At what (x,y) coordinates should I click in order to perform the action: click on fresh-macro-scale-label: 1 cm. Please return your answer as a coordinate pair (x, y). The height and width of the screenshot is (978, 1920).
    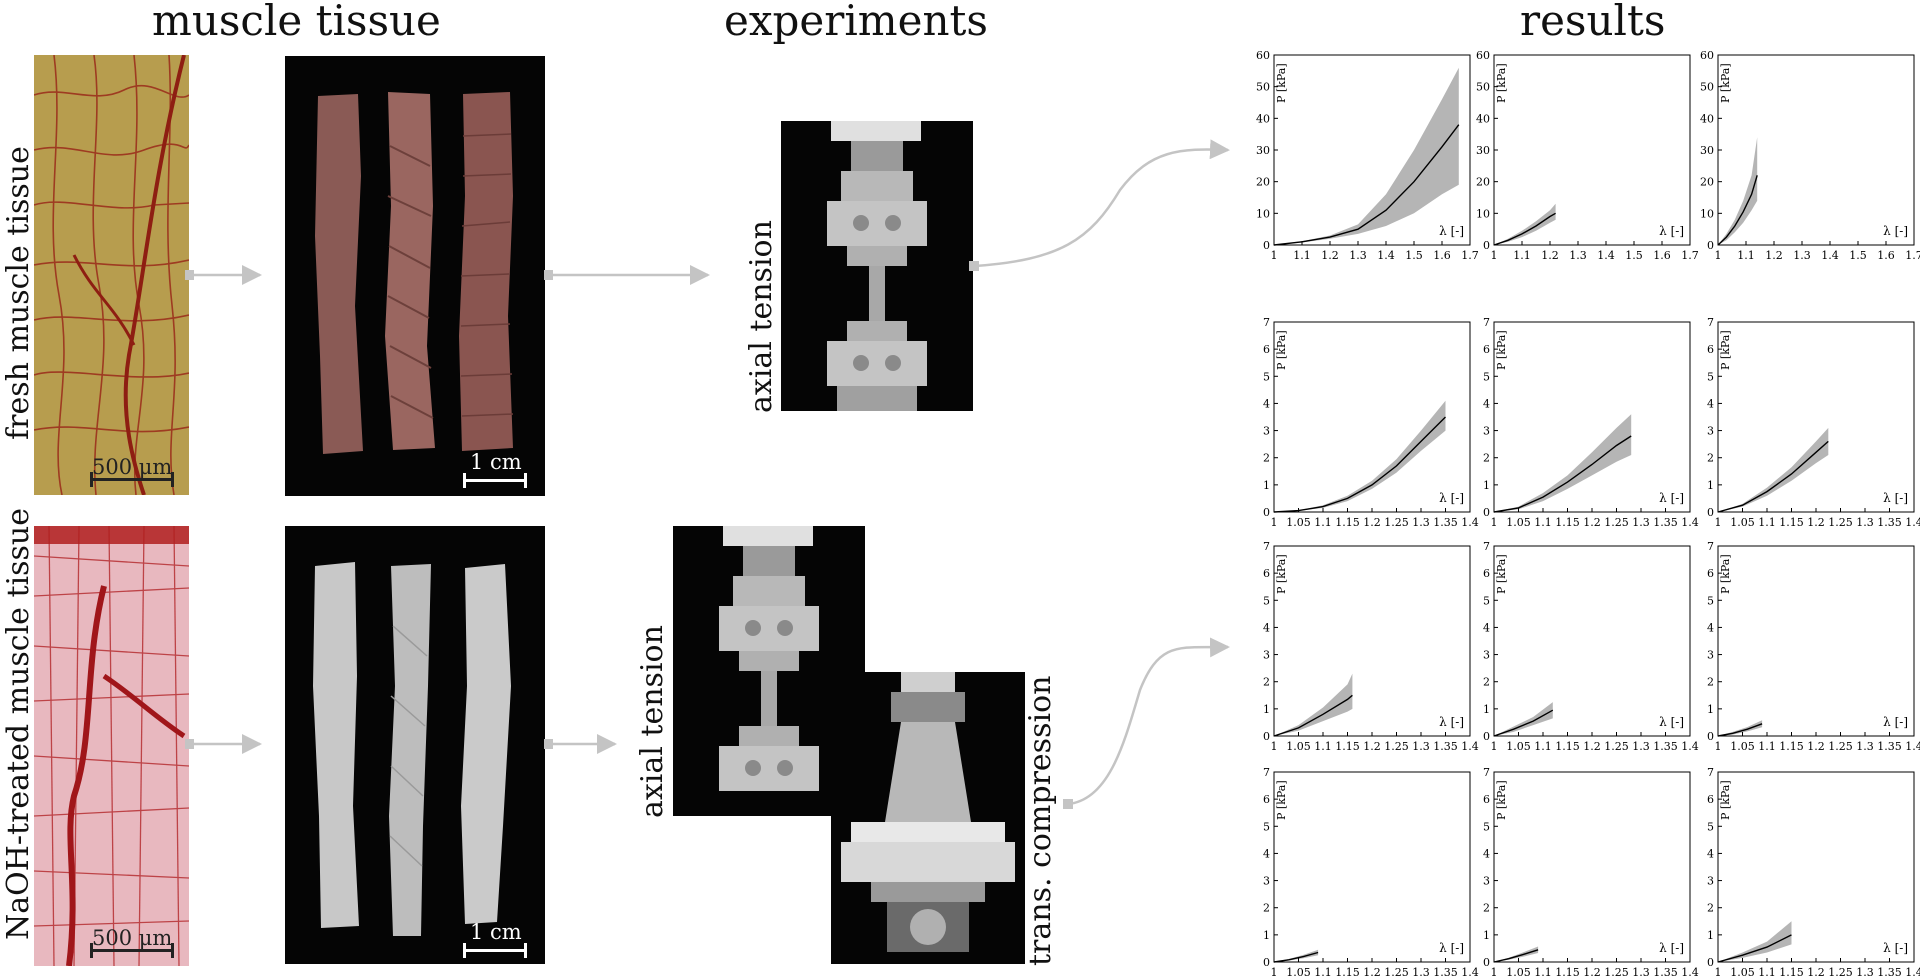
    Looking at the image, I should click on (496, 462).